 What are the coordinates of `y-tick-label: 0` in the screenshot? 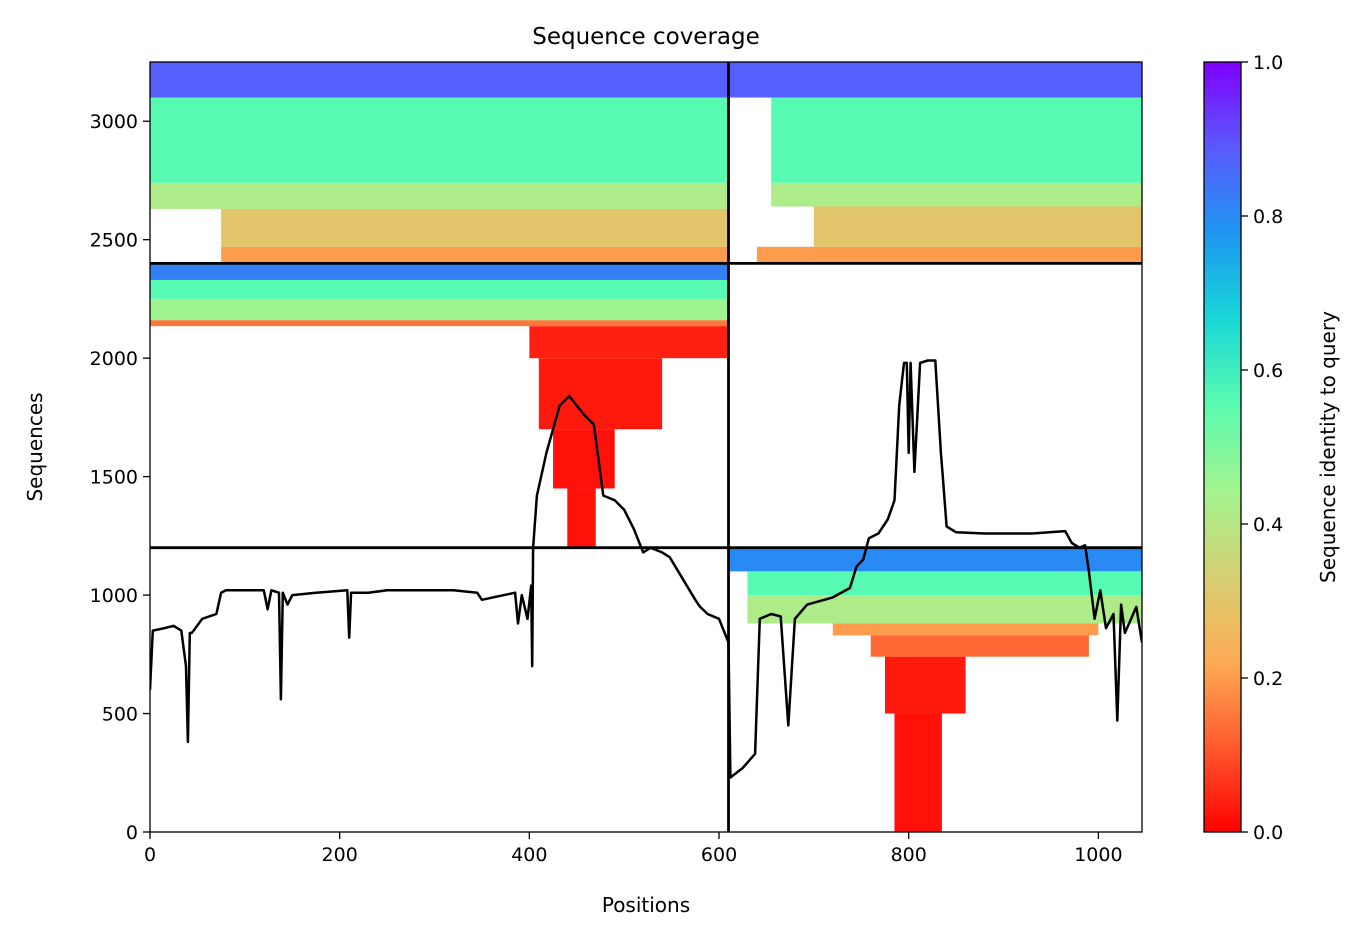 It's located at (132, 833).